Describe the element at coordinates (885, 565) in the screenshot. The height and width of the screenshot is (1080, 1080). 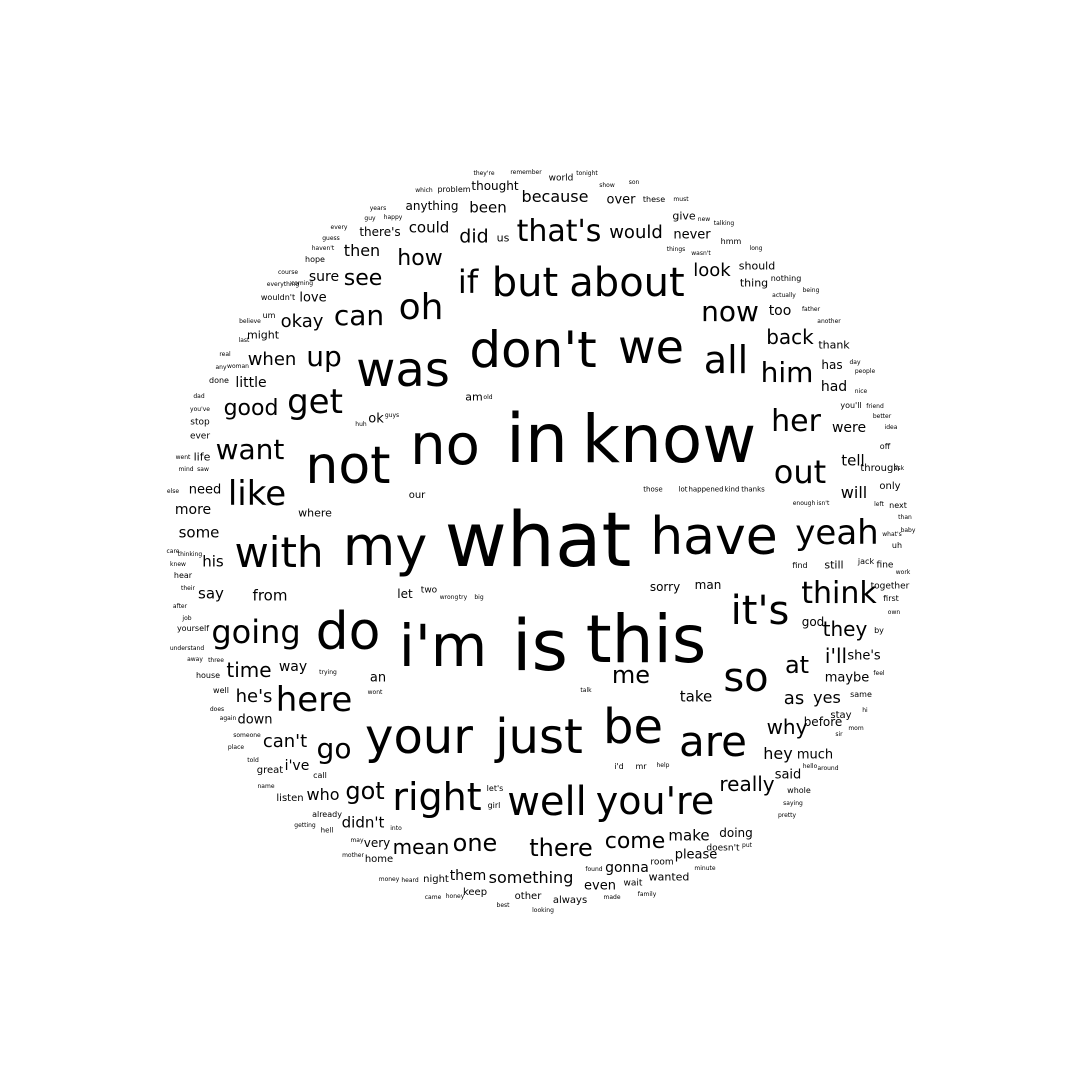
I see `word: fine` at that location.